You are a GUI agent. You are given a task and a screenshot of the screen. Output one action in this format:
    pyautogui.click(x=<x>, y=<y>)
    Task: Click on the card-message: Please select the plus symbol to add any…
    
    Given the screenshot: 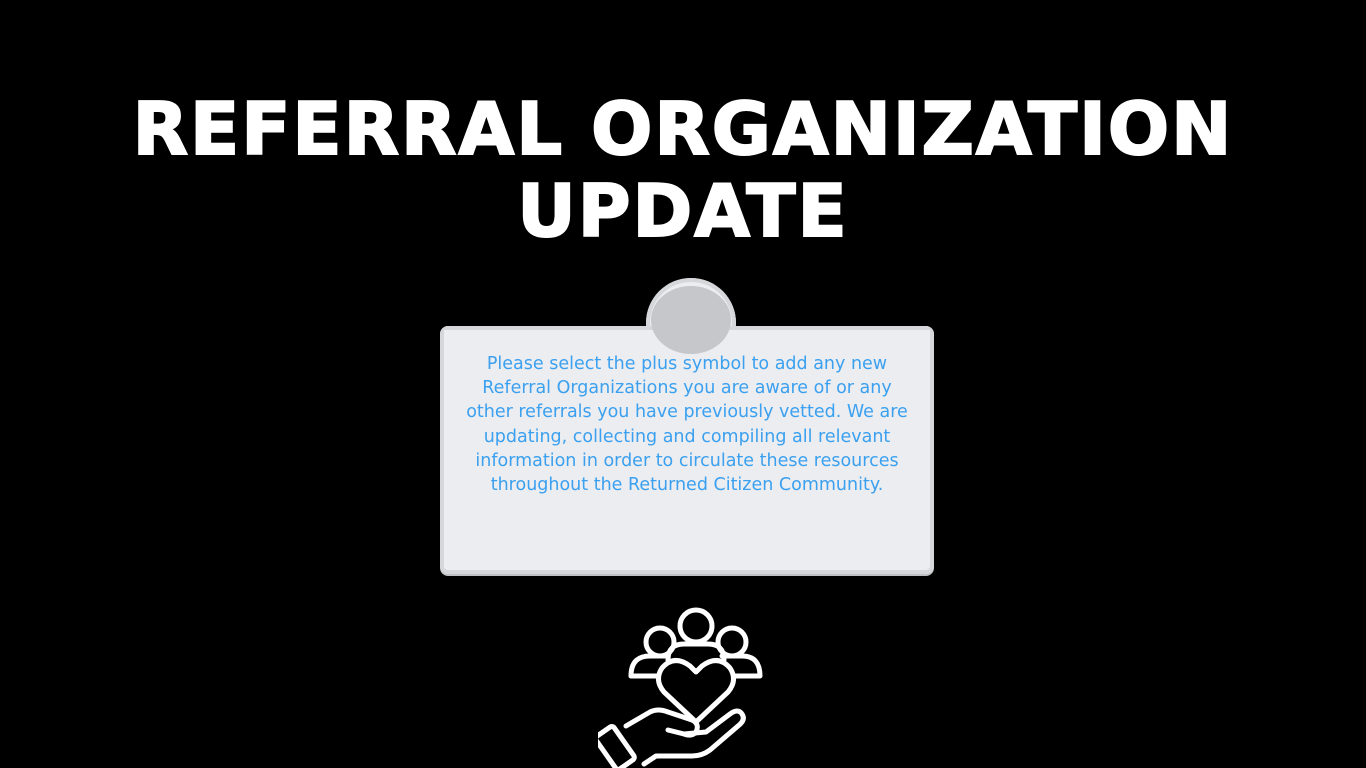 What is the action you would take?
    pyautogui.click(x=687, y=425)
    